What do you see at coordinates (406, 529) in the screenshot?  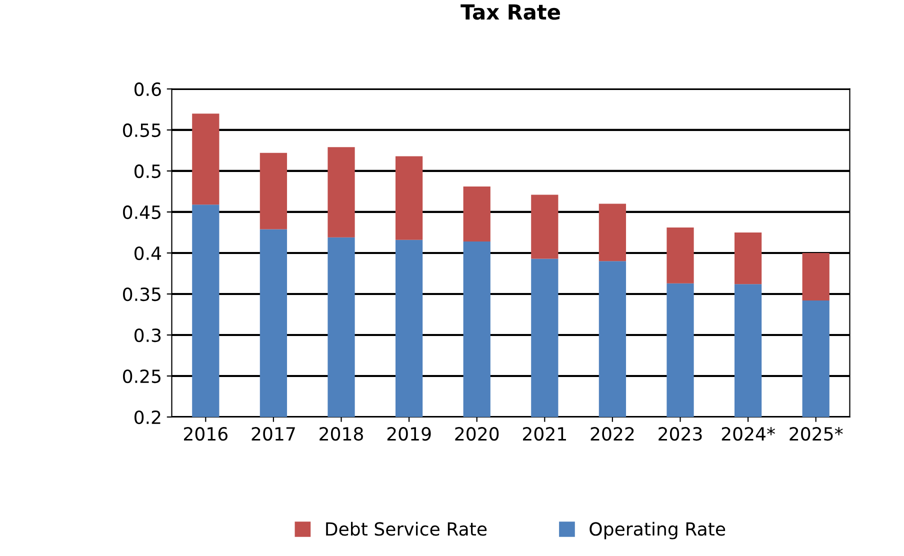 I see `legend-label: Debt Service Rate` at bounding box center [406, 529].